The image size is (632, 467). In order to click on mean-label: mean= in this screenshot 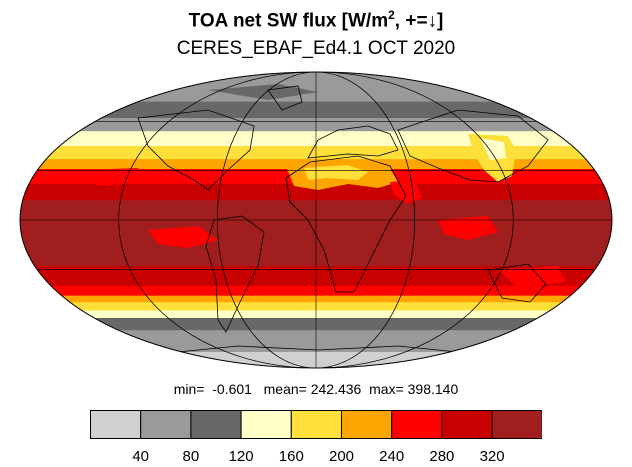, I will do `click(285, 389)`.